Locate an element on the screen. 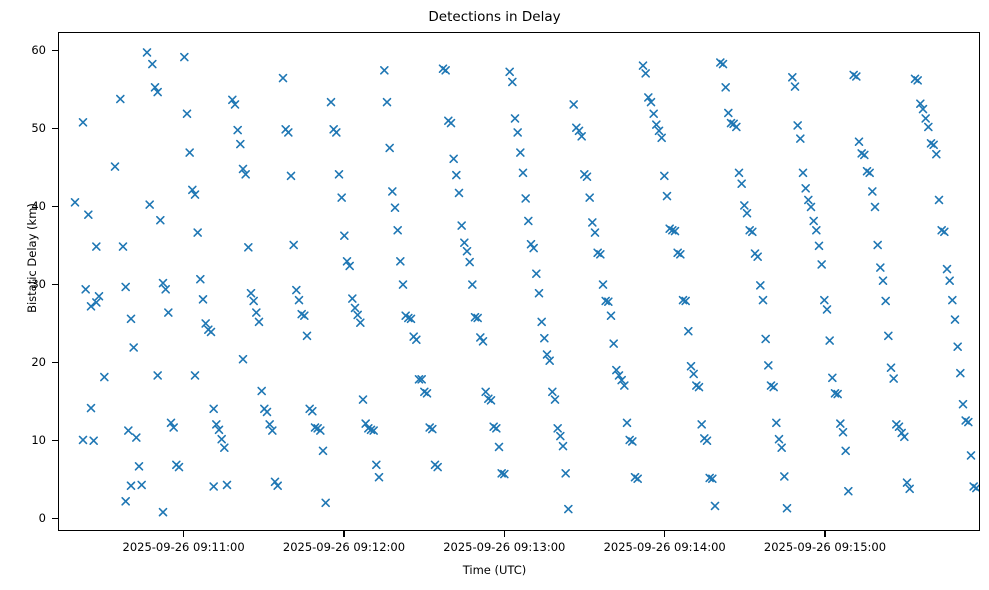 This screenshot has width=989, height=590. y-axis-tick-label: 60 is located at coordinates (38, 49).